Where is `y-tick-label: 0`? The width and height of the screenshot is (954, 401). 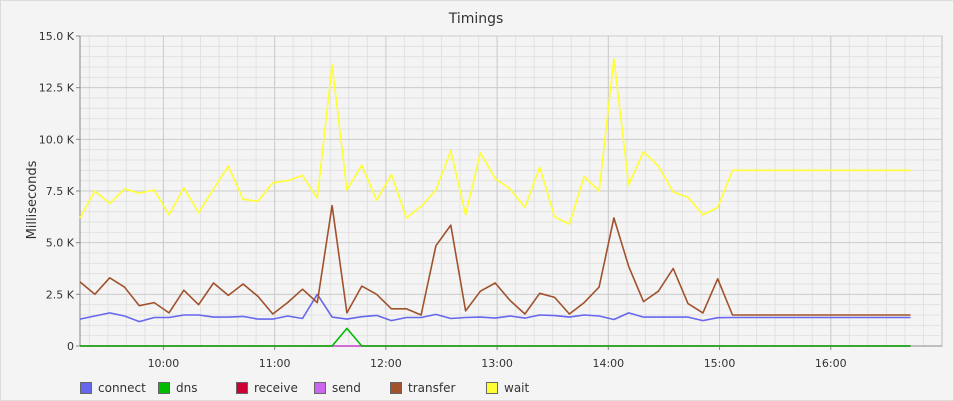 y-tick-label: 0 is located at coordinates (70, 346).